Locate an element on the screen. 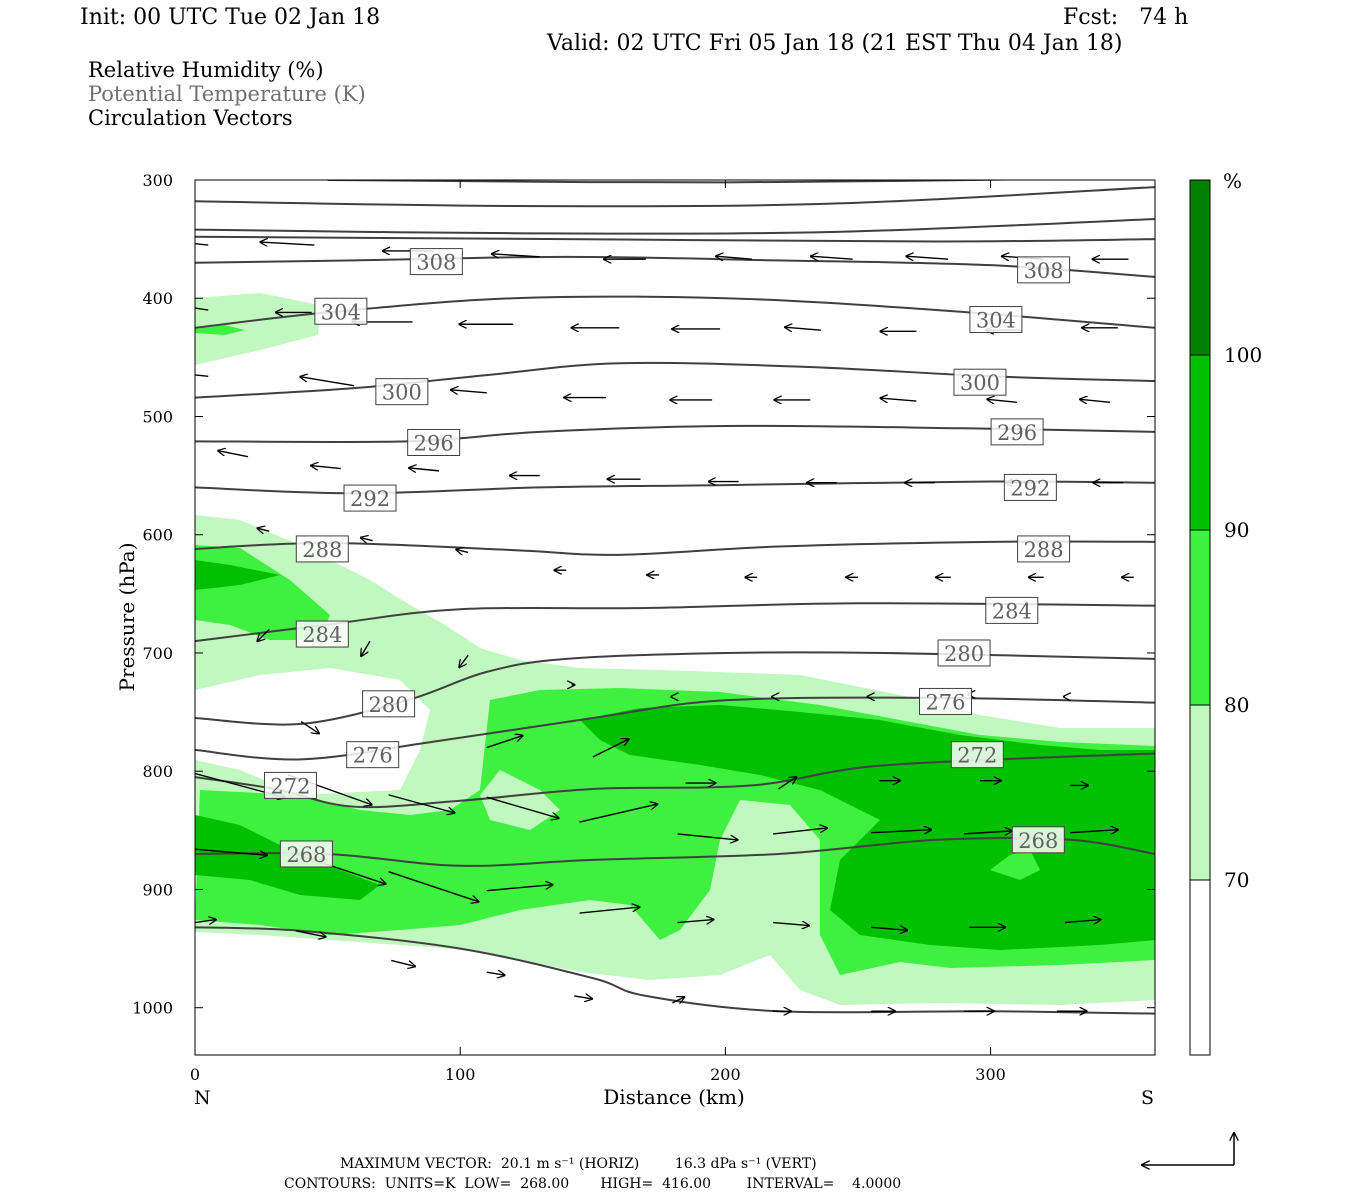 The image size is (1350, 1200). x-tick-label: 300 is located at coordinates (990, 1074).